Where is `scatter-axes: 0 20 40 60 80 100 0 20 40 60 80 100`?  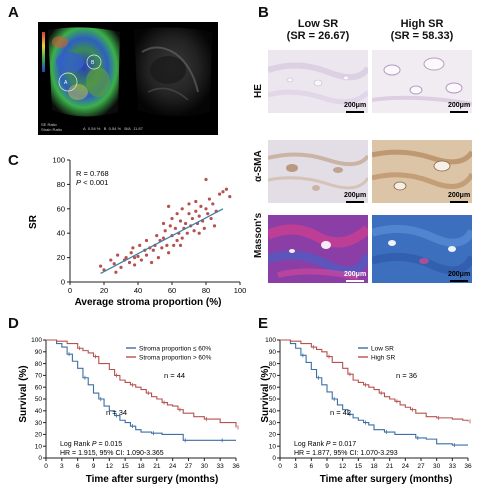 scatter-axes: 0 20 40 60 80 100 0 20 40 60 80 100 is located at coordinates (149, 226).